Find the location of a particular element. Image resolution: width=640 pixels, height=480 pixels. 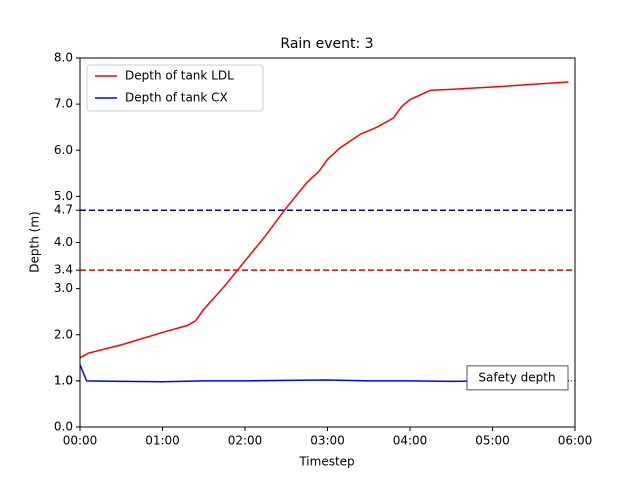

legend-box is located at coordinates (175, 88).